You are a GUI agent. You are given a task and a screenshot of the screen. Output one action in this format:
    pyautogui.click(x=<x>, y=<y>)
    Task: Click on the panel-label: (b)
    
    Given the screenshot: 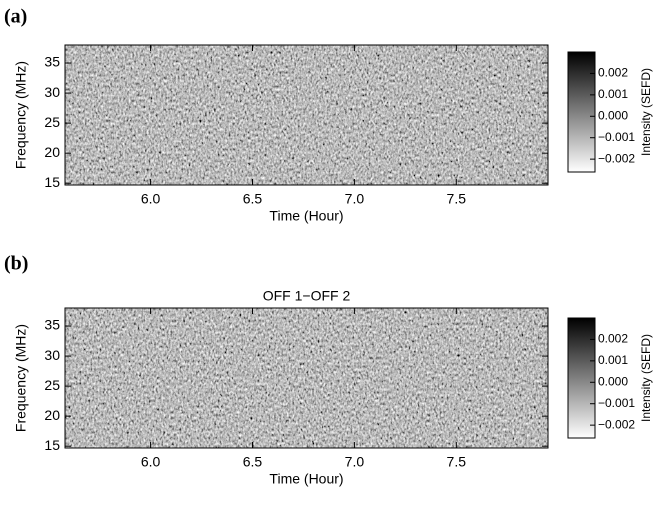 What is the action you would take?
    pyautogui.click(x=16, y=264)
    